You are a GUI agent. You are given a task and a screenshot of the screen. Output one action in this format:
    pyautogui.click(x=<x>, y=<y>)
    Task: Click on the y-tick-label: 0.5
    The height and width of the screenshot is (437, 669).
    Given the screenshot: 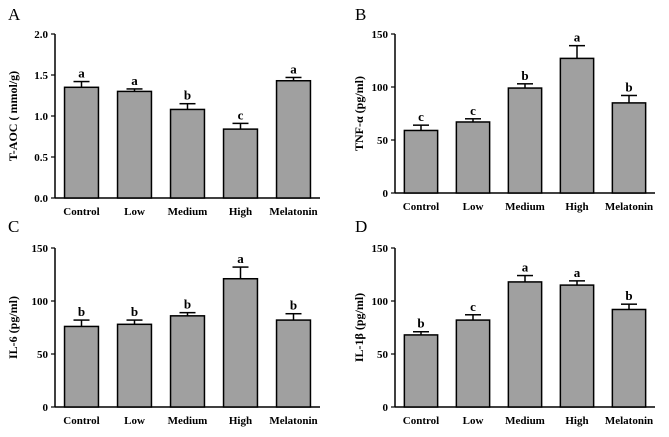 What is the action you would take?
    pyautogui.click(x=41, y=158)
    